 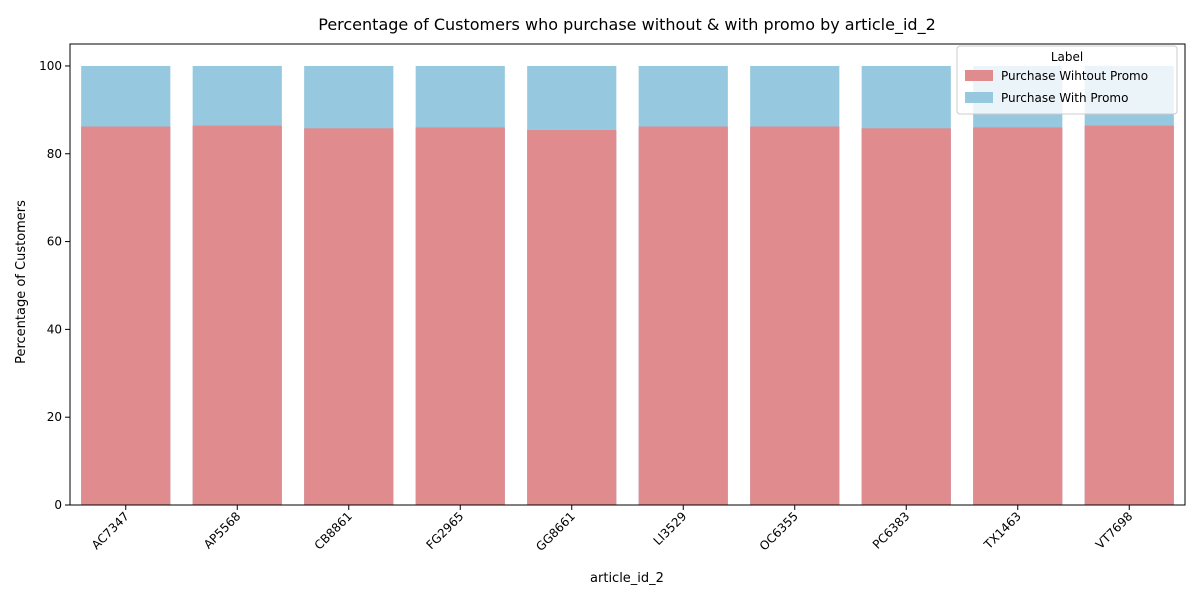 I want to click on bar-without-promo-AP5568, so click(x=237, y=315).